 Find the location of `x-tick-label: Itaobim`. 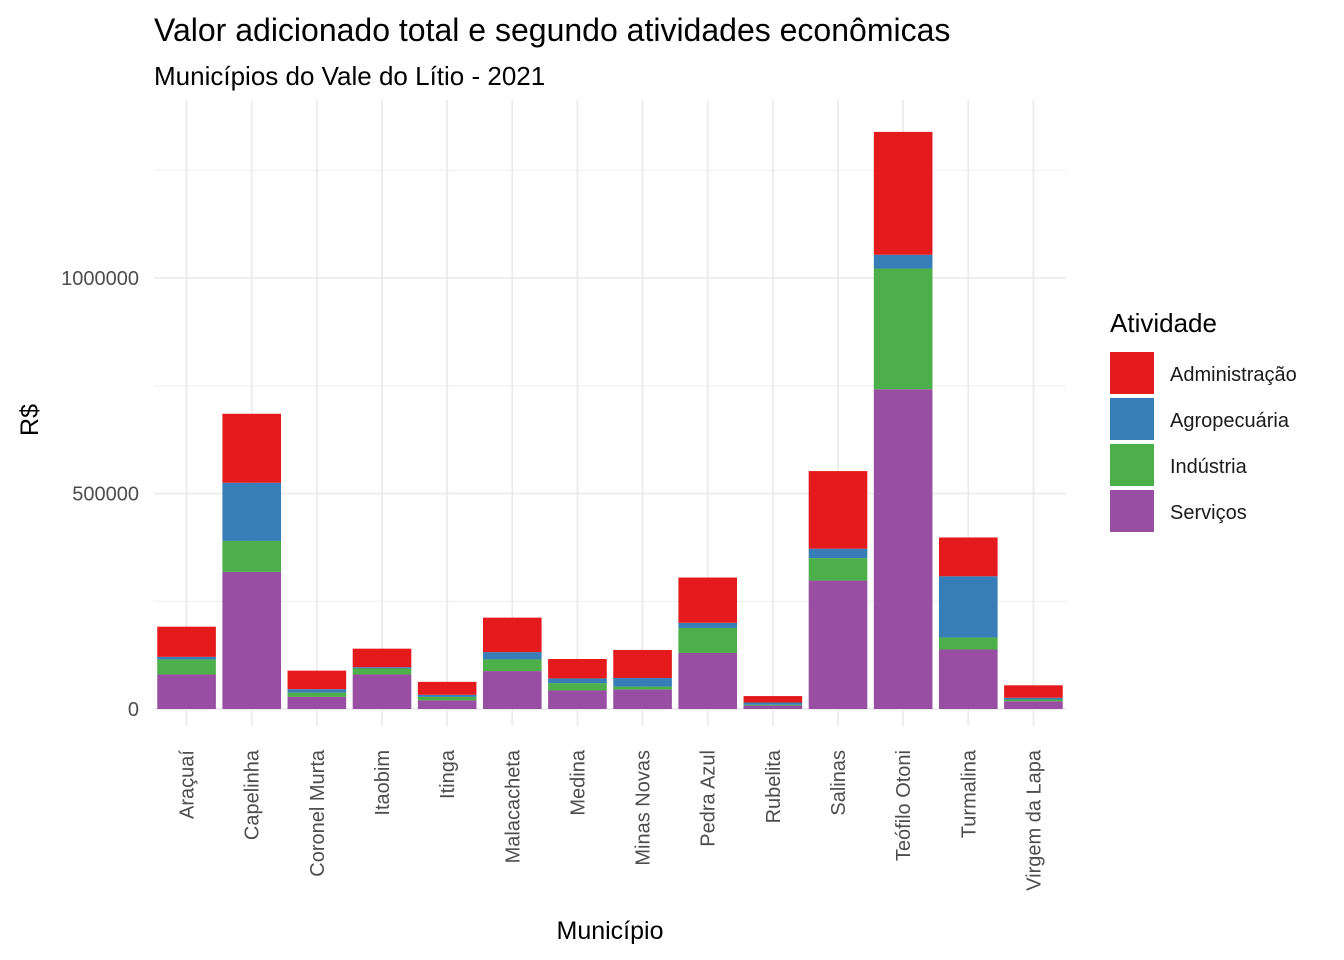

x-tick-label: Itaobim is located at coordinates (383, 783).